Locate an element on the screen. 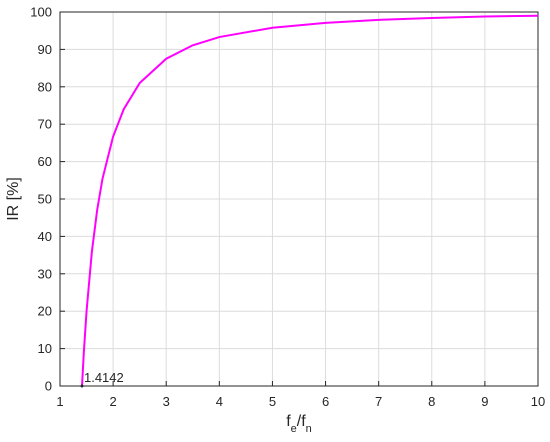  y-axis-label: IR [%] is located at coordinates (13, 199).